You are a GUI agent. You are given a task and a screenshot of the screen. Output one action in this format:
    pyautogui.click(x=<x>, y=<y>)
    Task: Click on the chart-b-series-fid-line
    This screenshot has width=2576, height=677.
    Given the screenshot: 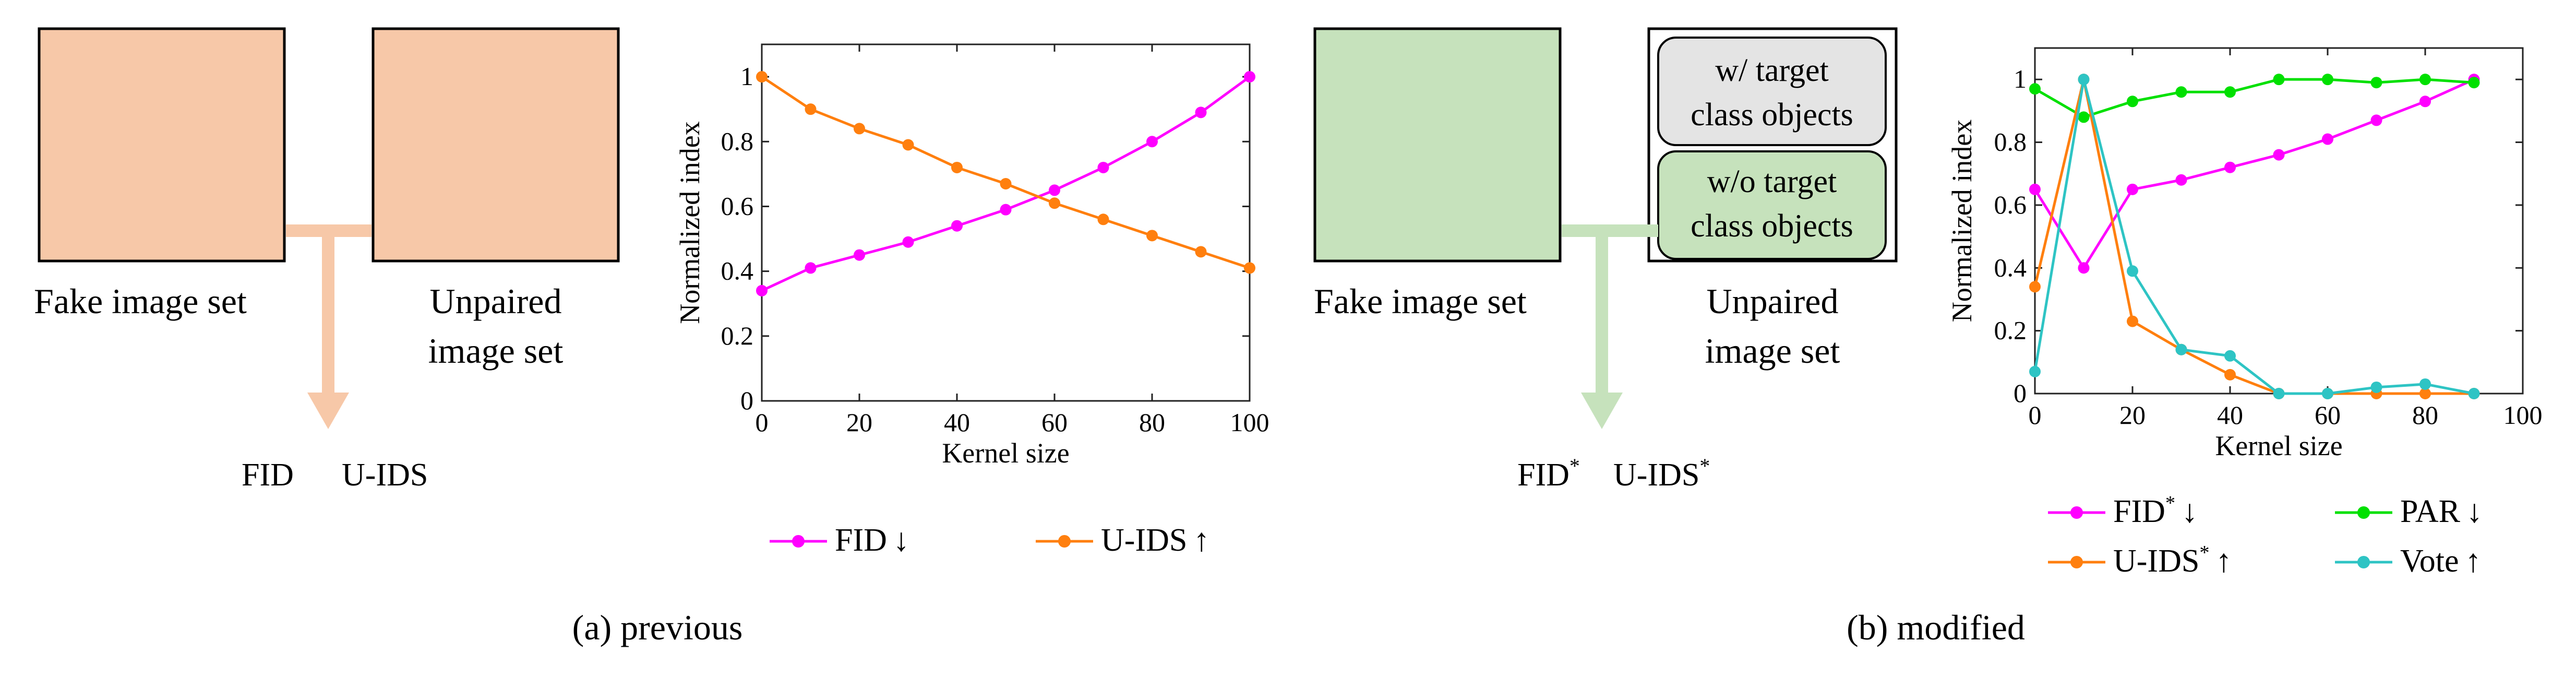 What is the action you would take?
    pyautogui.click(x=2254, y=174)
    